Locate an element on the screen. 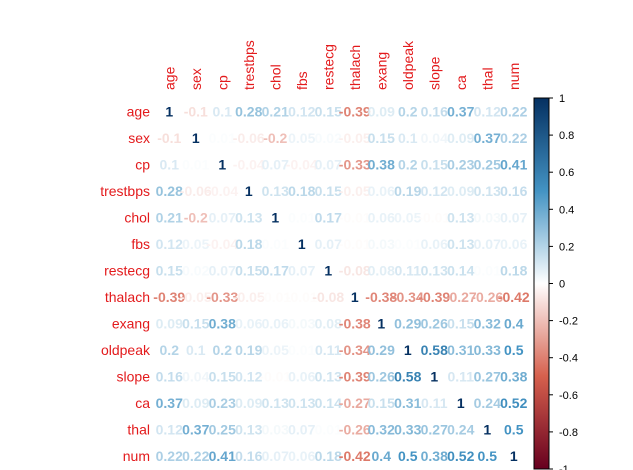  colorbar-tick-label: 0.6 is located at coordinates (566, 173).